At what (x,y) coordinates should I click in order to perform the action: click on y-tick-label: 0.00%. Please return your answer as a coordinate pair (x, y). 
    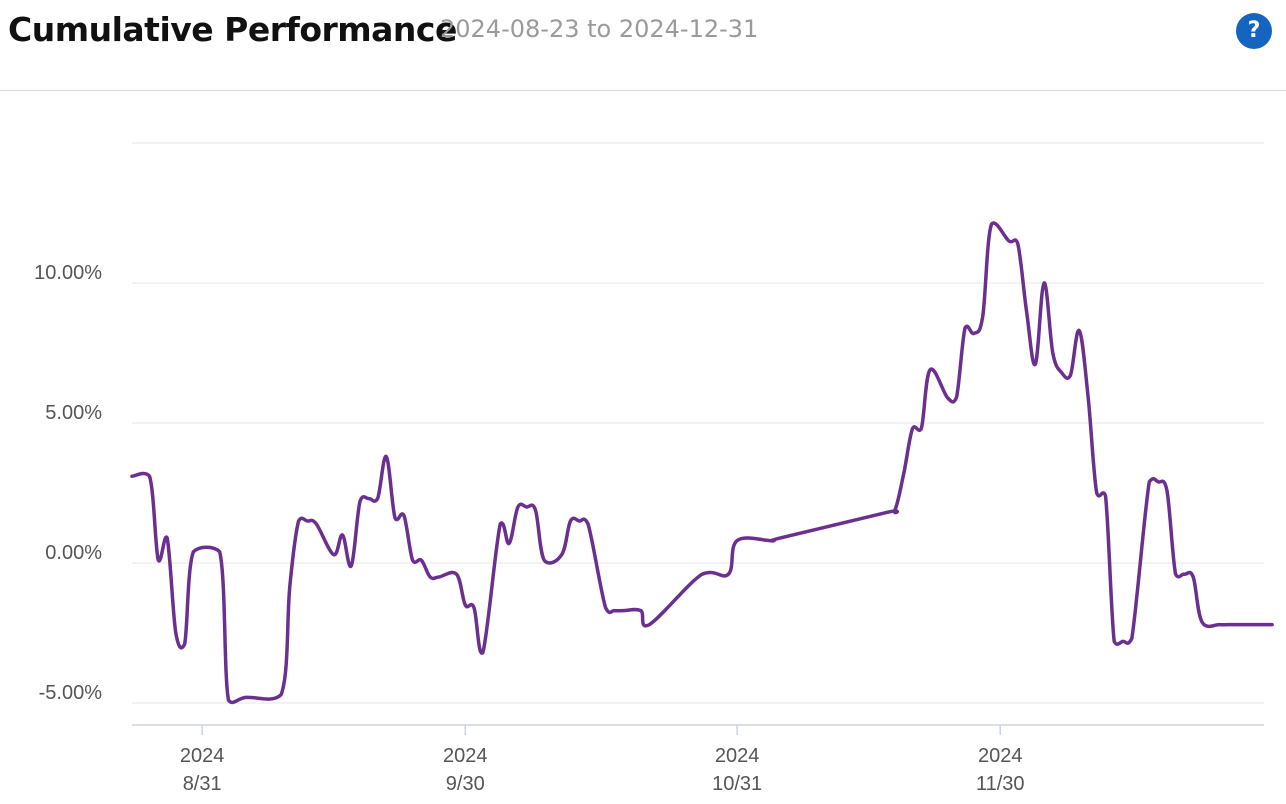
    Looking at the image, I should click on (73, 553).